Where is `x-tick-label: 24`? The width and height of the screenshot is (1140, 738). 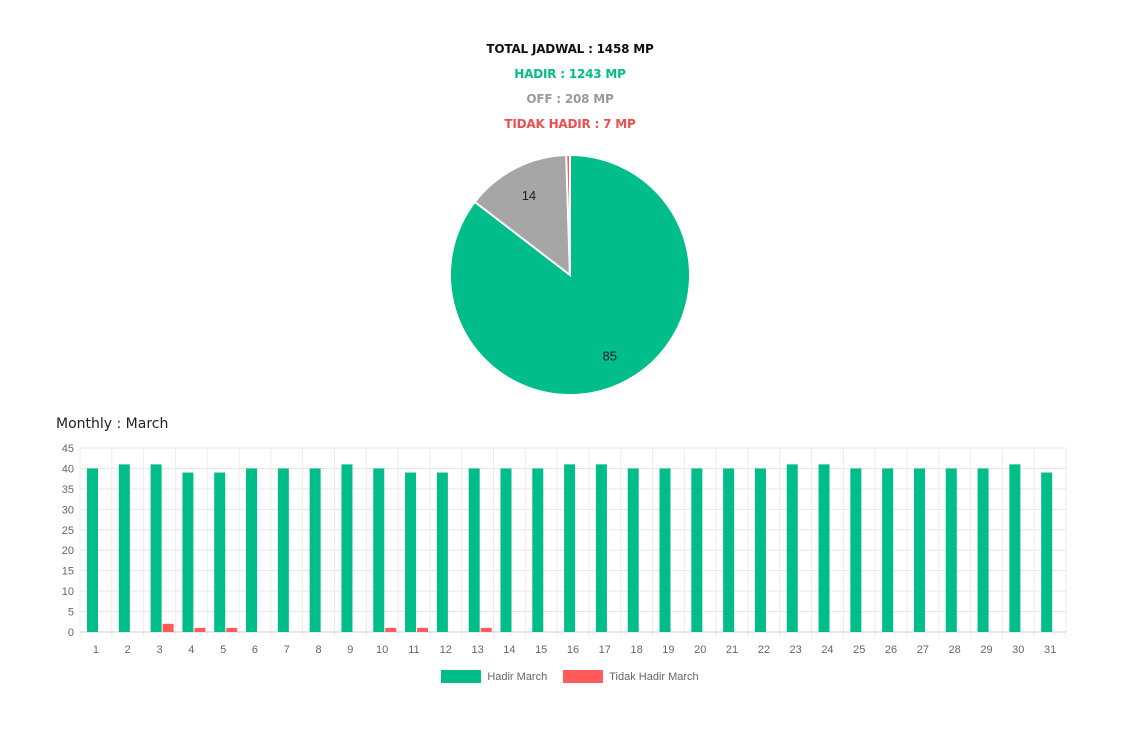 x-tick-label: 24 is located at coordinates (827, 650).